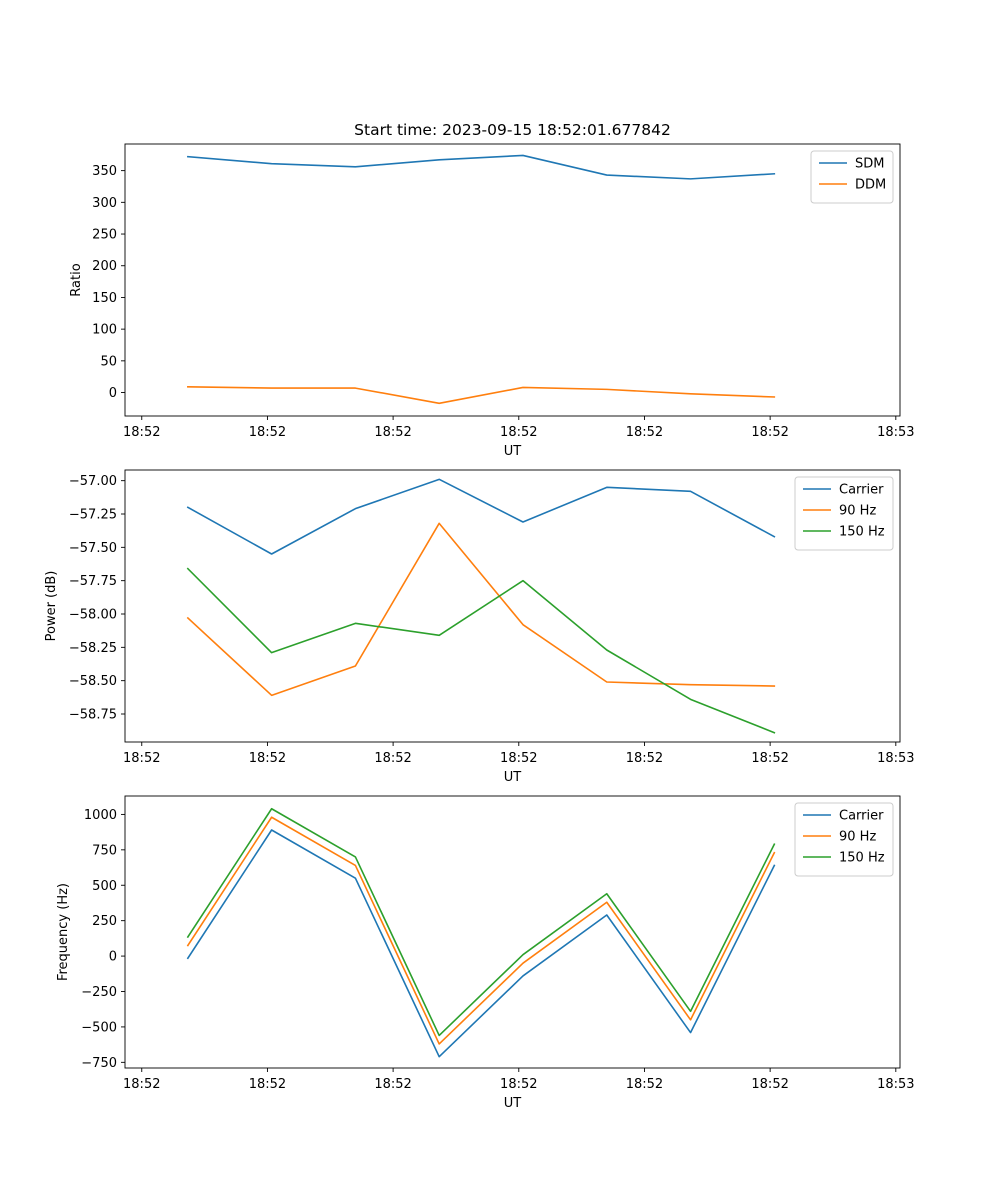 Image resolution: width=1000 pixels, height=1200 pixels. Describe the element at coordinates (93, 581) in the screenshot. I see `y-tick-label: −57.75` at that location.